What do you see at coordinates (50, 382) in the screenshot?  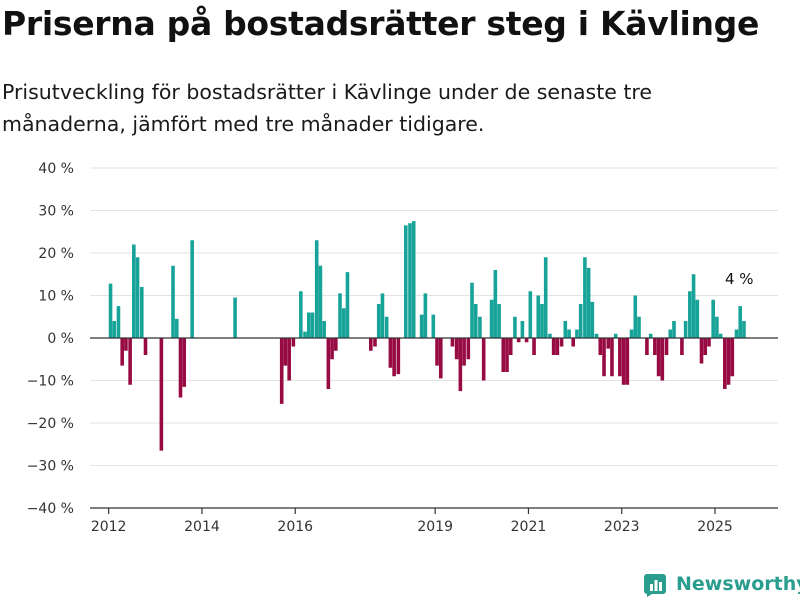 I see `y-tick-label: −10 %` at bounding box center [50, 382].